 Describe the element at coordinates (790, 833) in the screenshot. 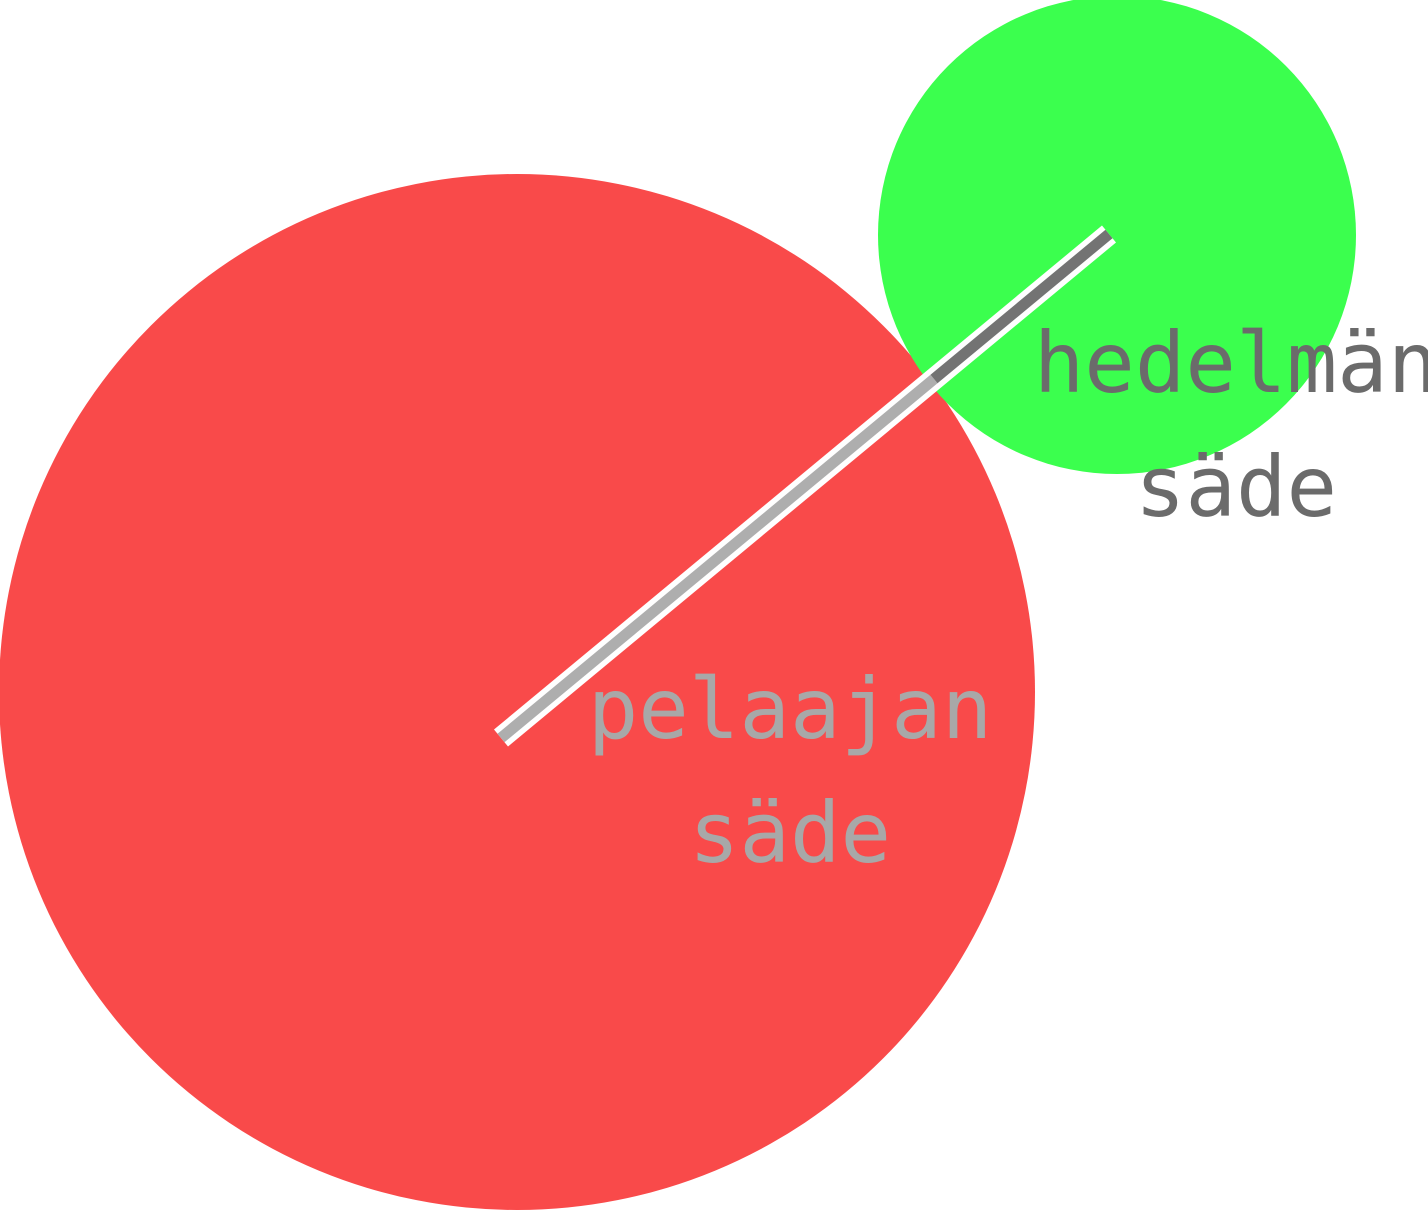

I see `player-radius-label-line2: säde` at that location.